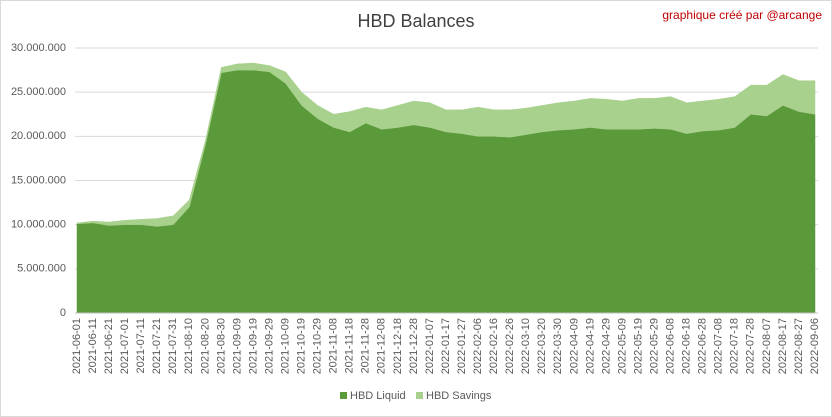 Image resolution: width=832 pixels, height=417 pixels. I want to click on x-tick-label: 2021-08-20, so click(205, 346).